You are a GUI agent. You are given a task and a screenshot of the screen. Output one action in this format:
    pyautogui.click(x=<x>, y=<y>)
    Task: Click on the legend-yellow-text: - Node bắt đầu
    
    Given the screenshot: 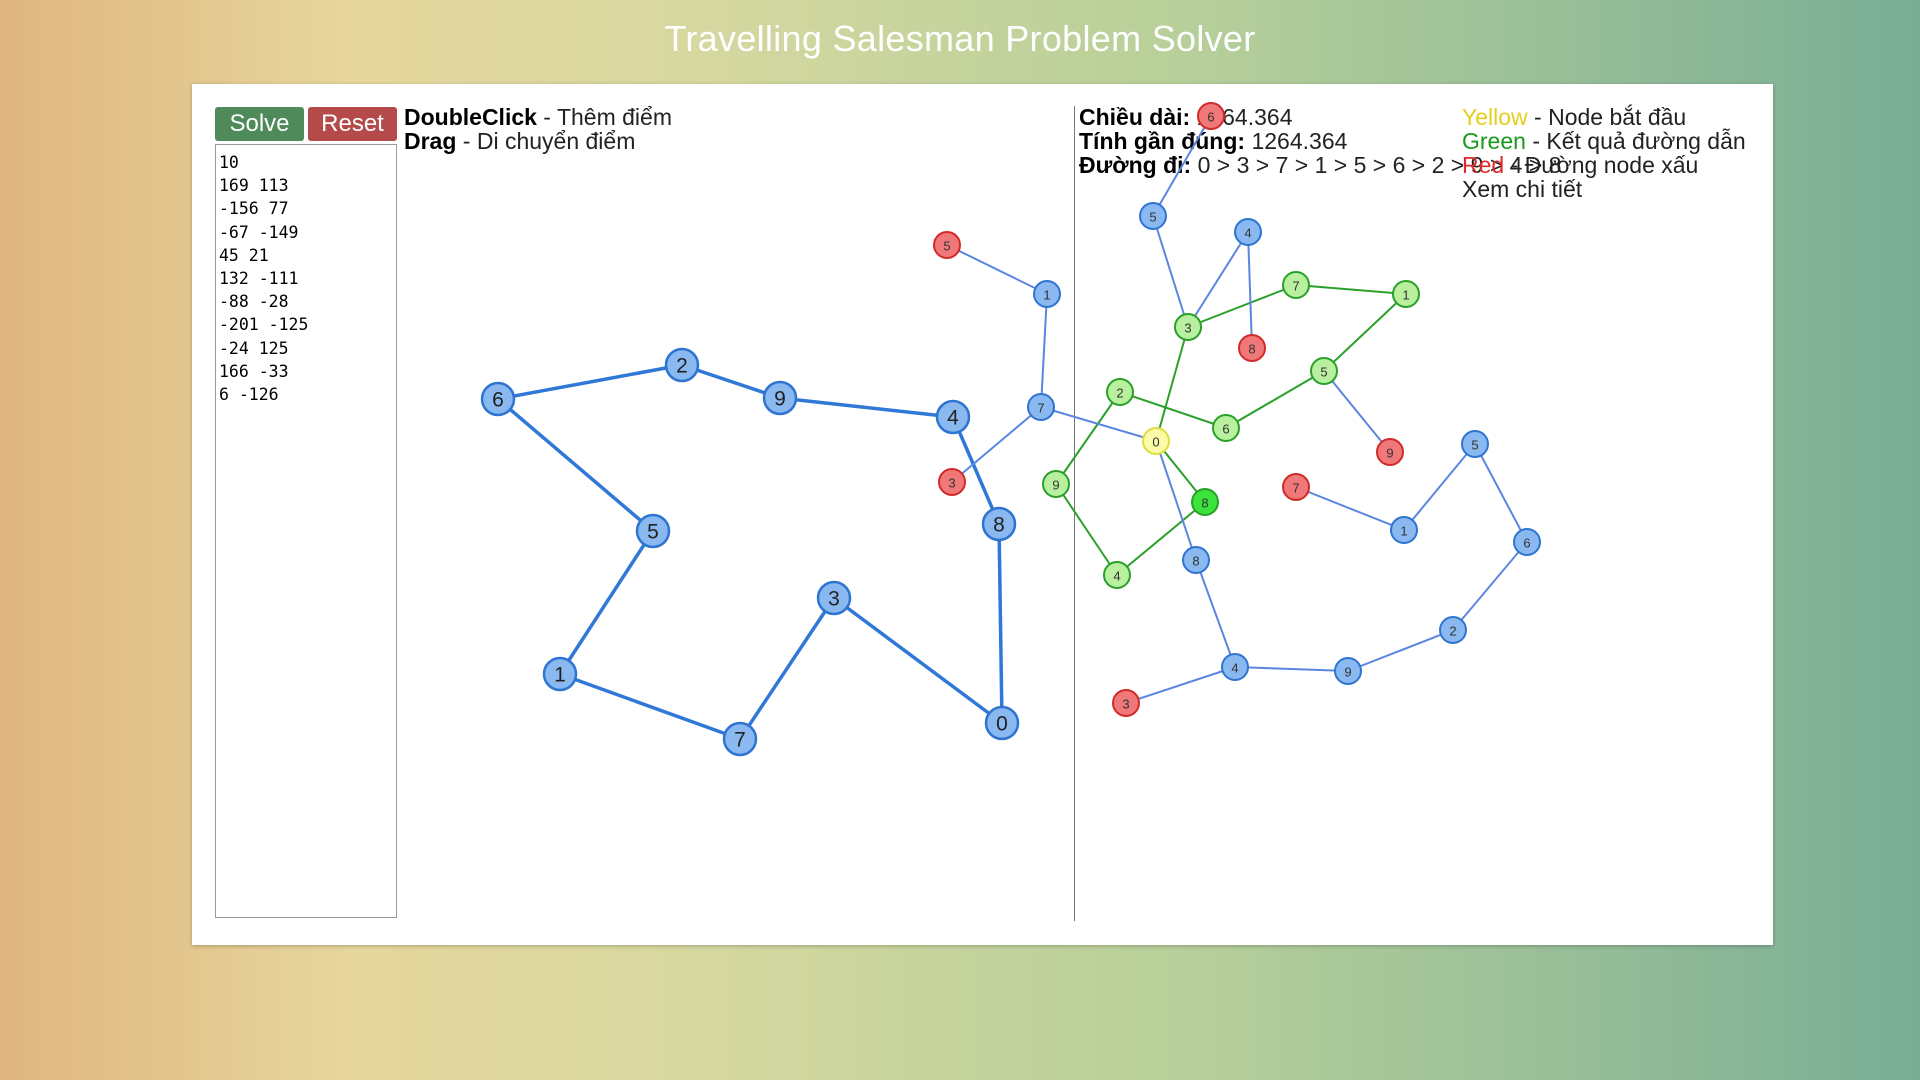 What is the action you would take?
    pyautogui.click(x=1607, y=117)
    